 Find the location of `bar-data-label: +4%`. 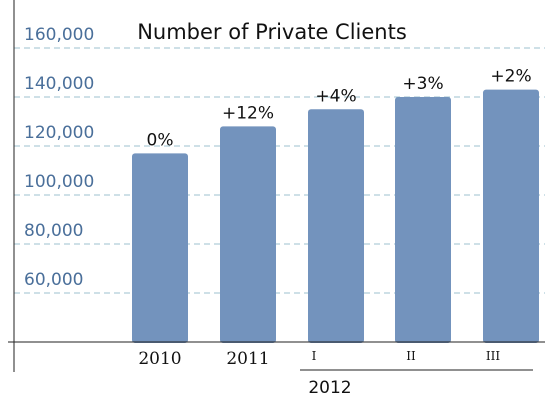

bar-data-label: +4% is located at coordinates (335, 96).